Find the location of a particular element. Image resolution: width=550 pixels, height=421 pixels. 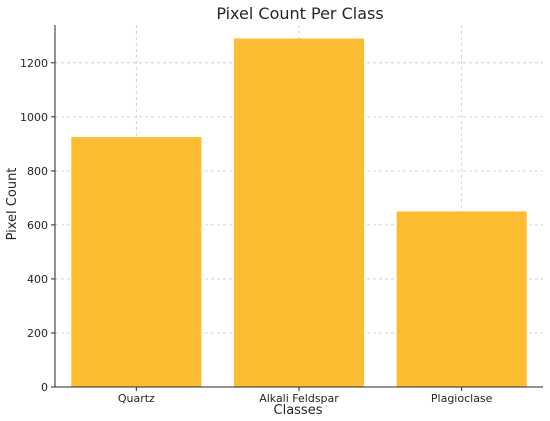

y-tick-label: 1200 is located at coordinates (34, 63).